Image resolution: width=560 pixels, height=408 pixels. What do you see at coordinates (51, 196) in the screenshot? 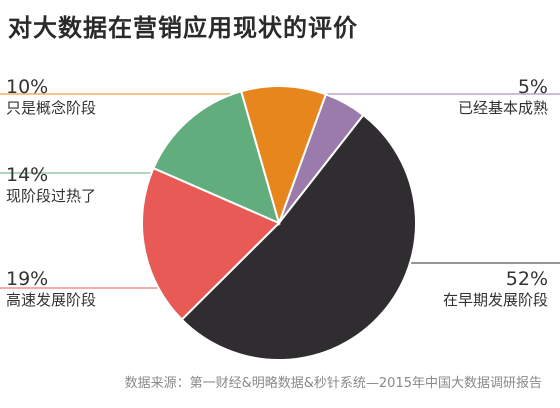
I see `label-overheated-name: 现阶段过热了` at bounding box center [51, 196].